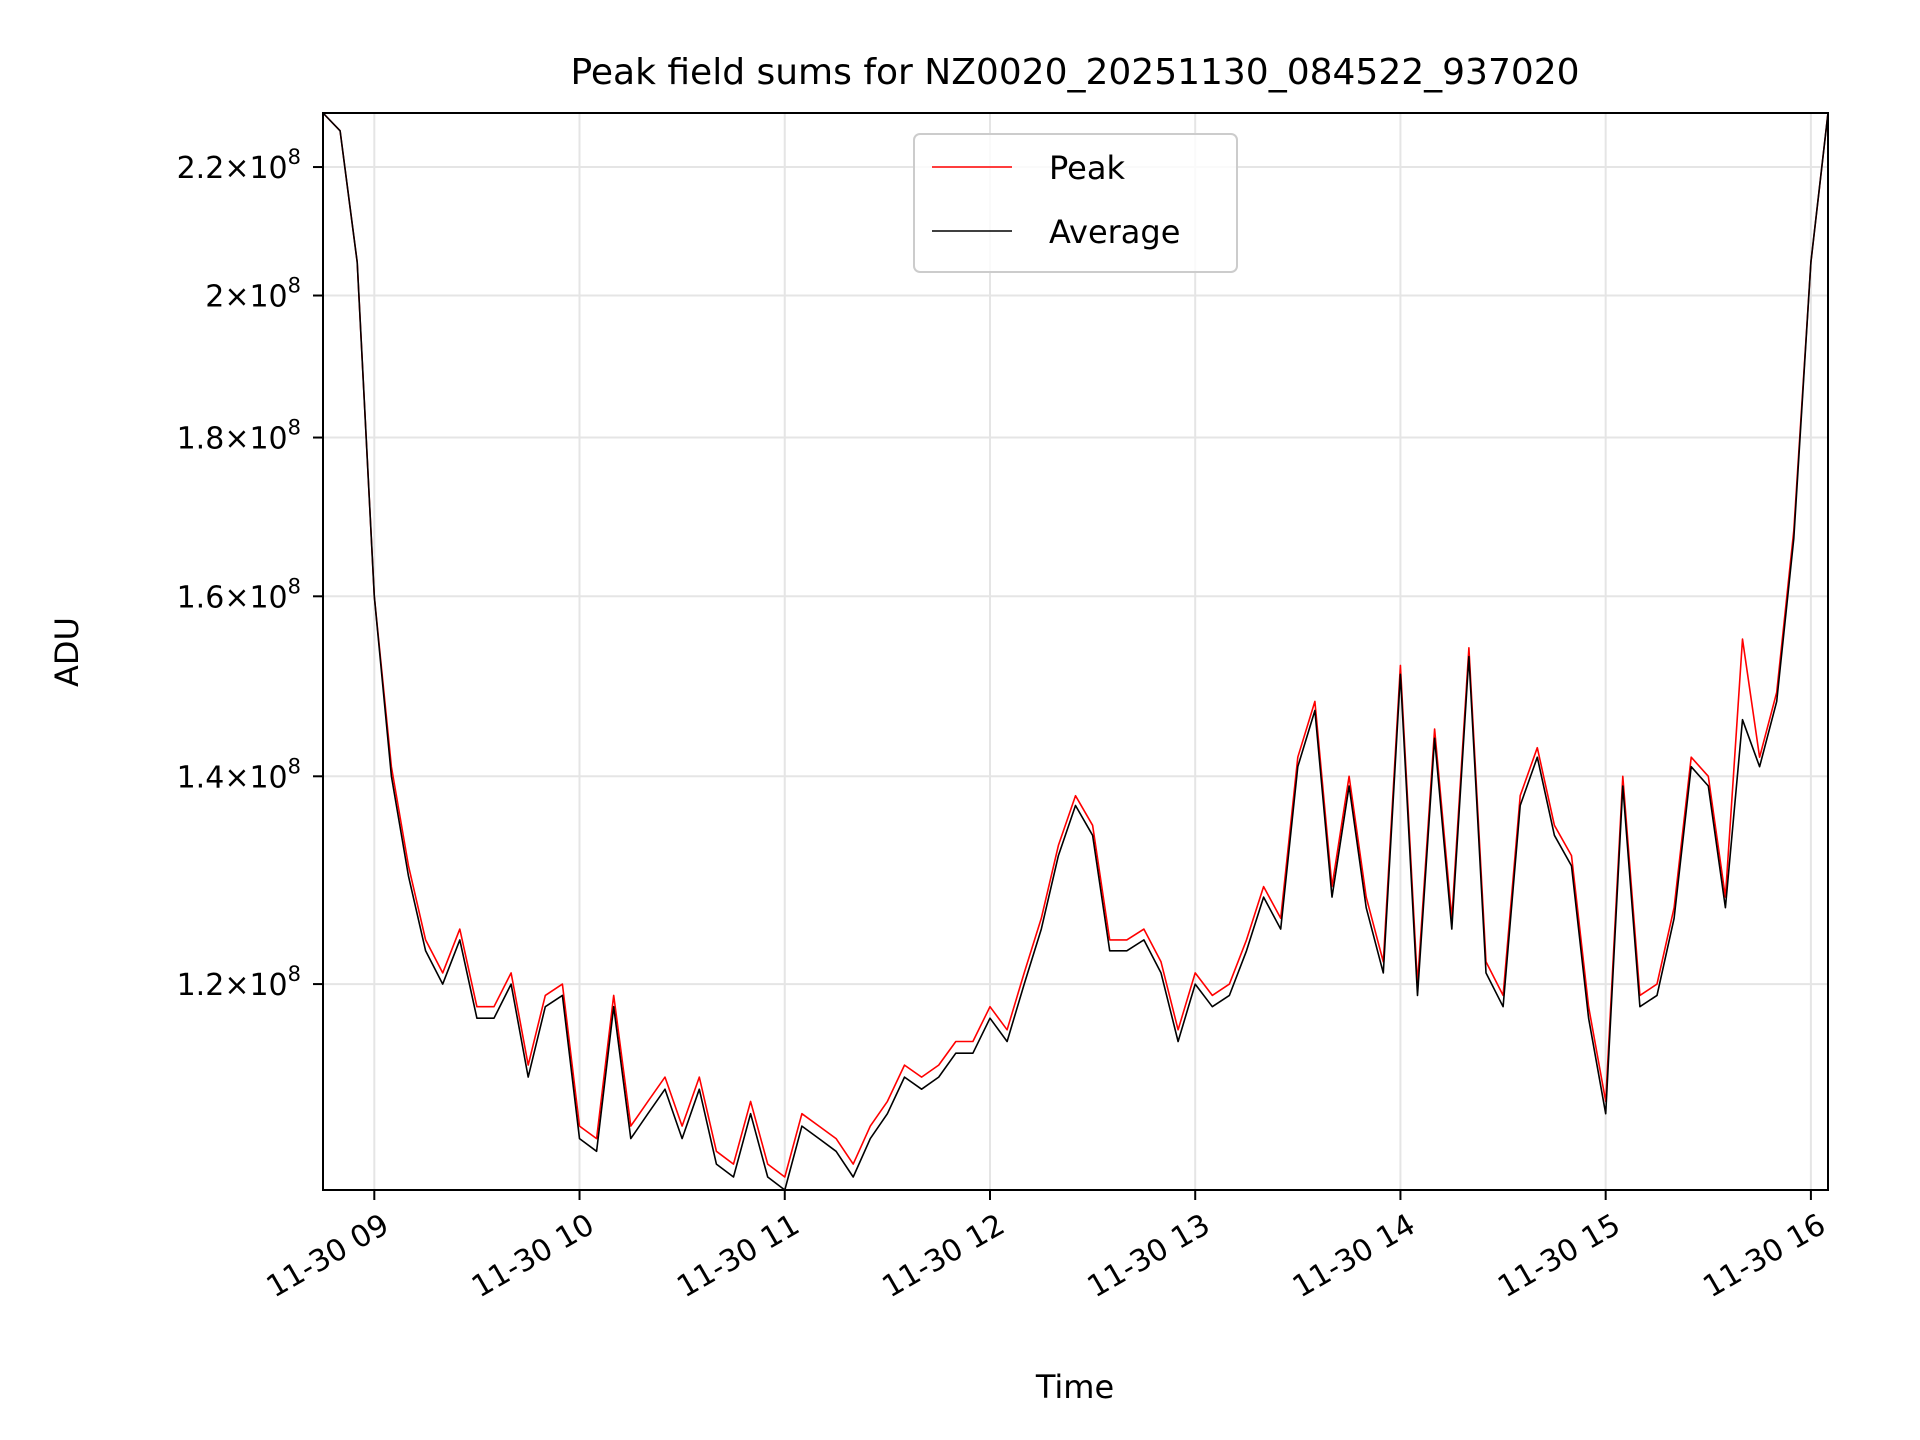 The height and width of the screenshot is (1440, 1920). I want to click on x-axis-label: Time, so click(1074, 1387).